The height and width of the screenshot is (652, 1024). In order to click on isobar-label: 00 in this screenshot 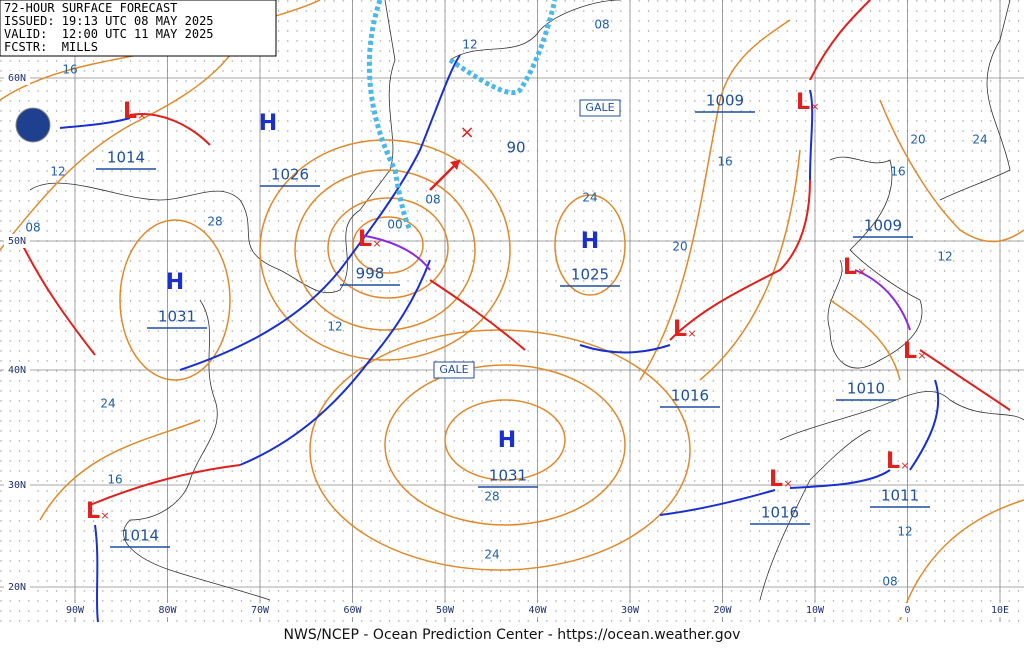, I will do `click(394, 225)`.